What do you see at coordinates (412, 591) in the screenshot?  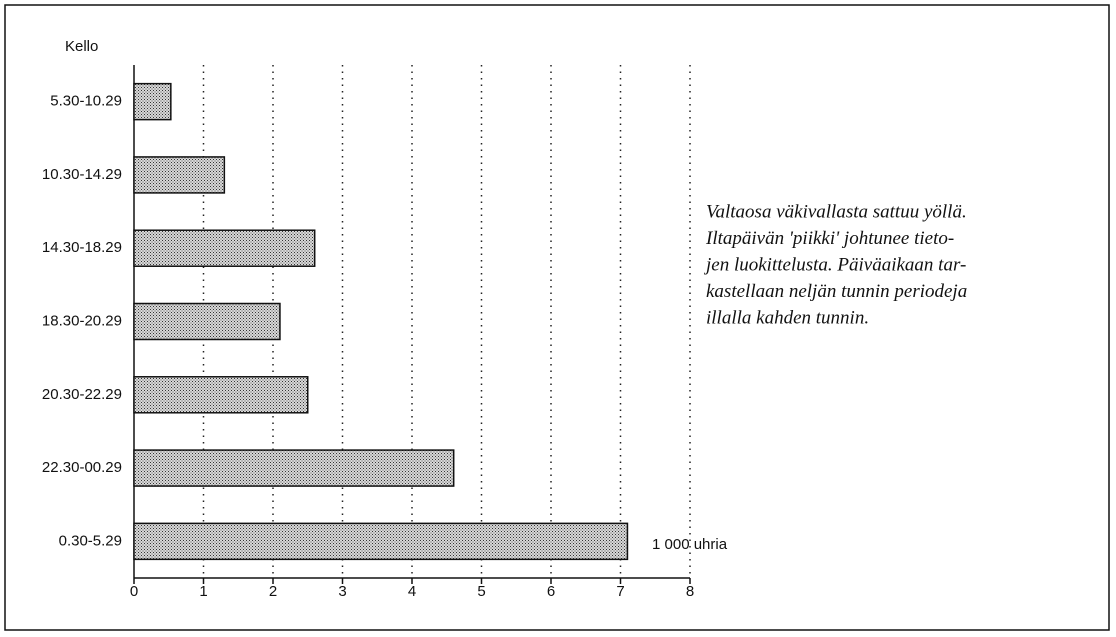 I see `x-tick-label: 4` at bounding box center [412, 591].